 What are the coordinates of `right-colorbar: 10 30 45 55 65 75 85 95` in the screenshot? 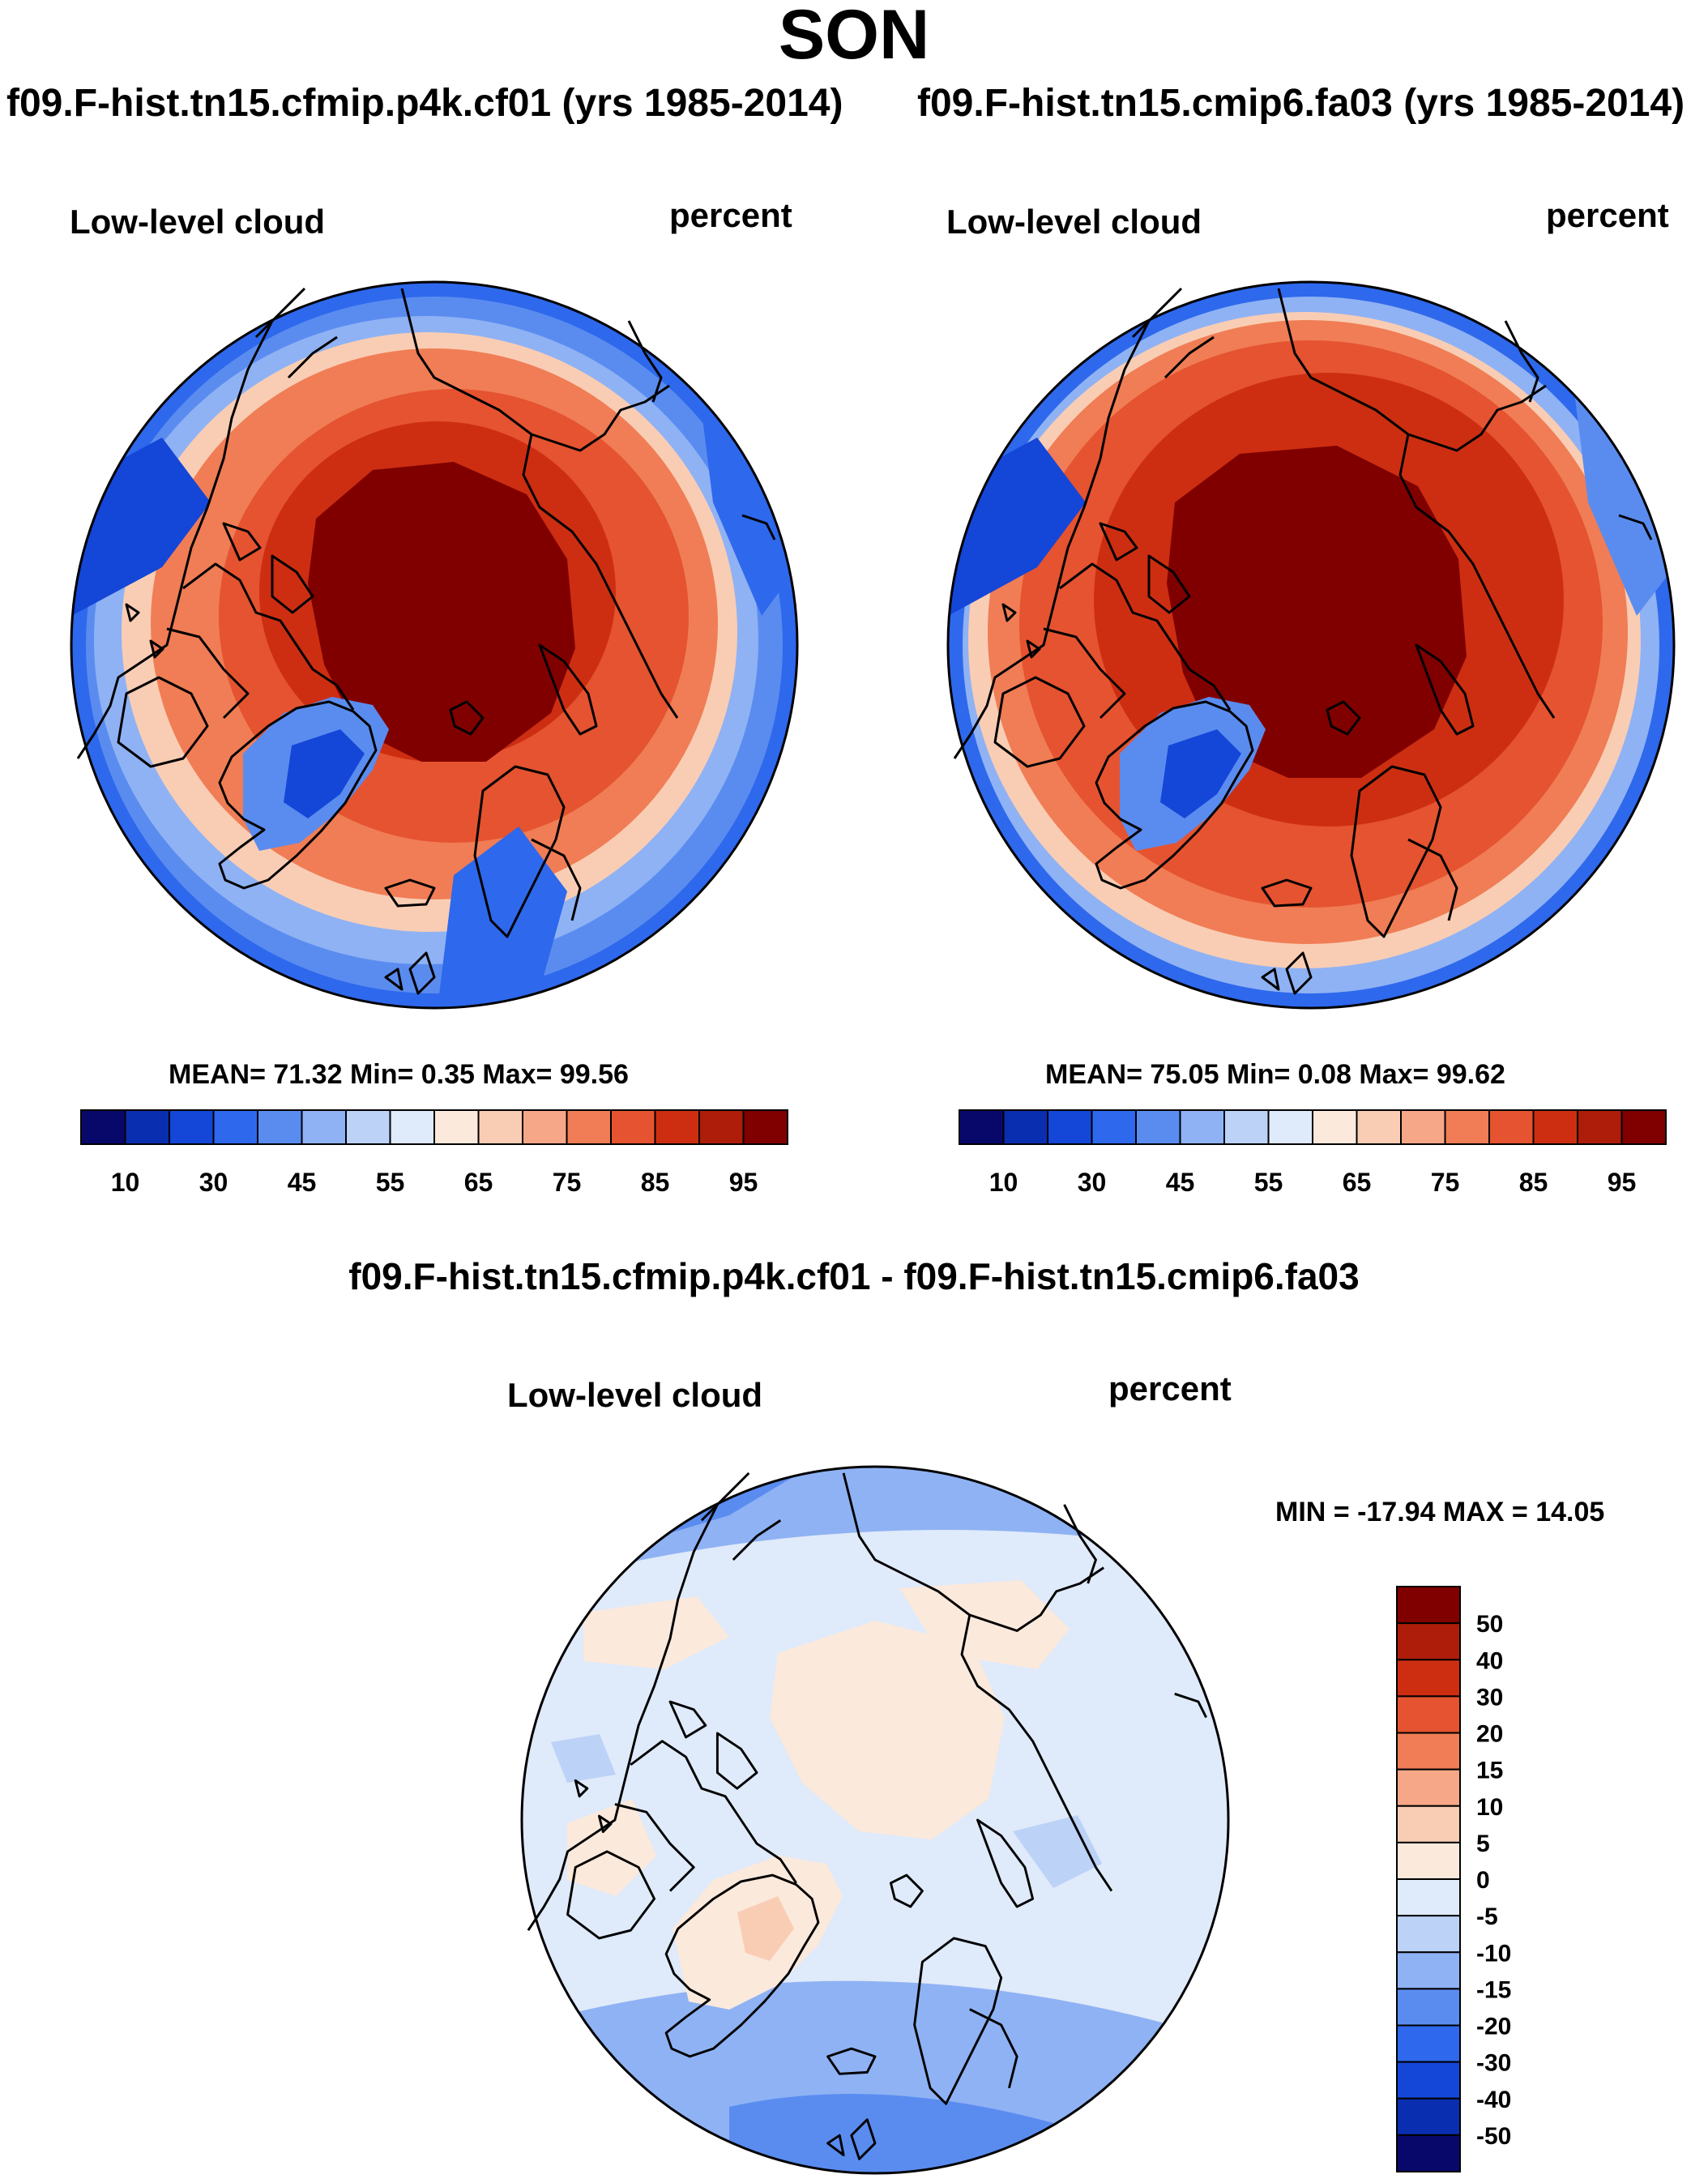 It's located at (1313, 1153).